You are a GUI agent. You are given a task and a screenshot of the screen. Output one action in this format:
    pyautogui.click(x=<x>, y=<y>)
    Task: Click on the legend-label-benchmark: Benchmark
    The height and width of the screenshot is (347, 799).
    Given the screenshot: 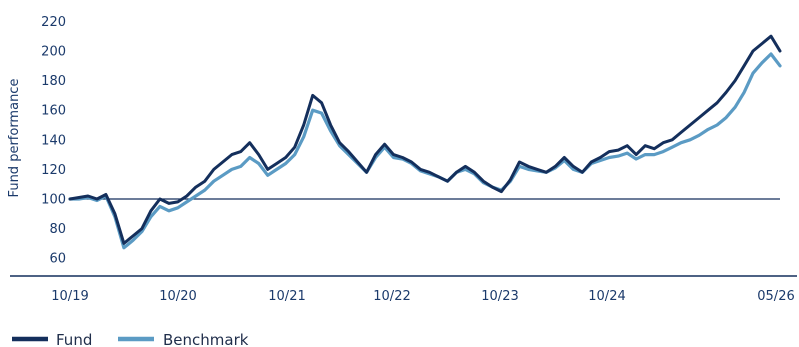 What is the action you would take?
    pyautogui.click(x=206, y=339)
    